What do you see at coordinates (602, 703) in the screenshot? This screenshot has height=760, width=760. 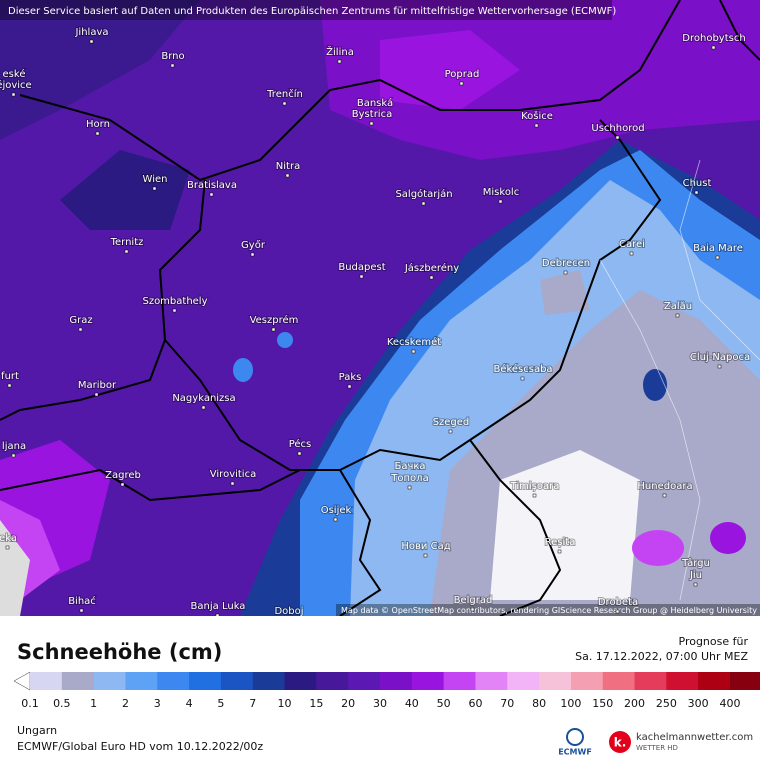 I see `level-label: 150` at bounding box center [602, 703].